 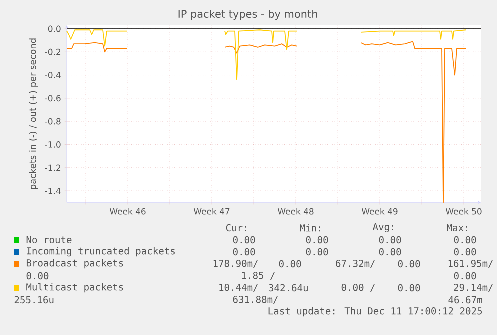 What do you see at coordinates (53, 145) in the screenshot?
I see `y-tick-label: -1.0` at bounding box center [53, 145].